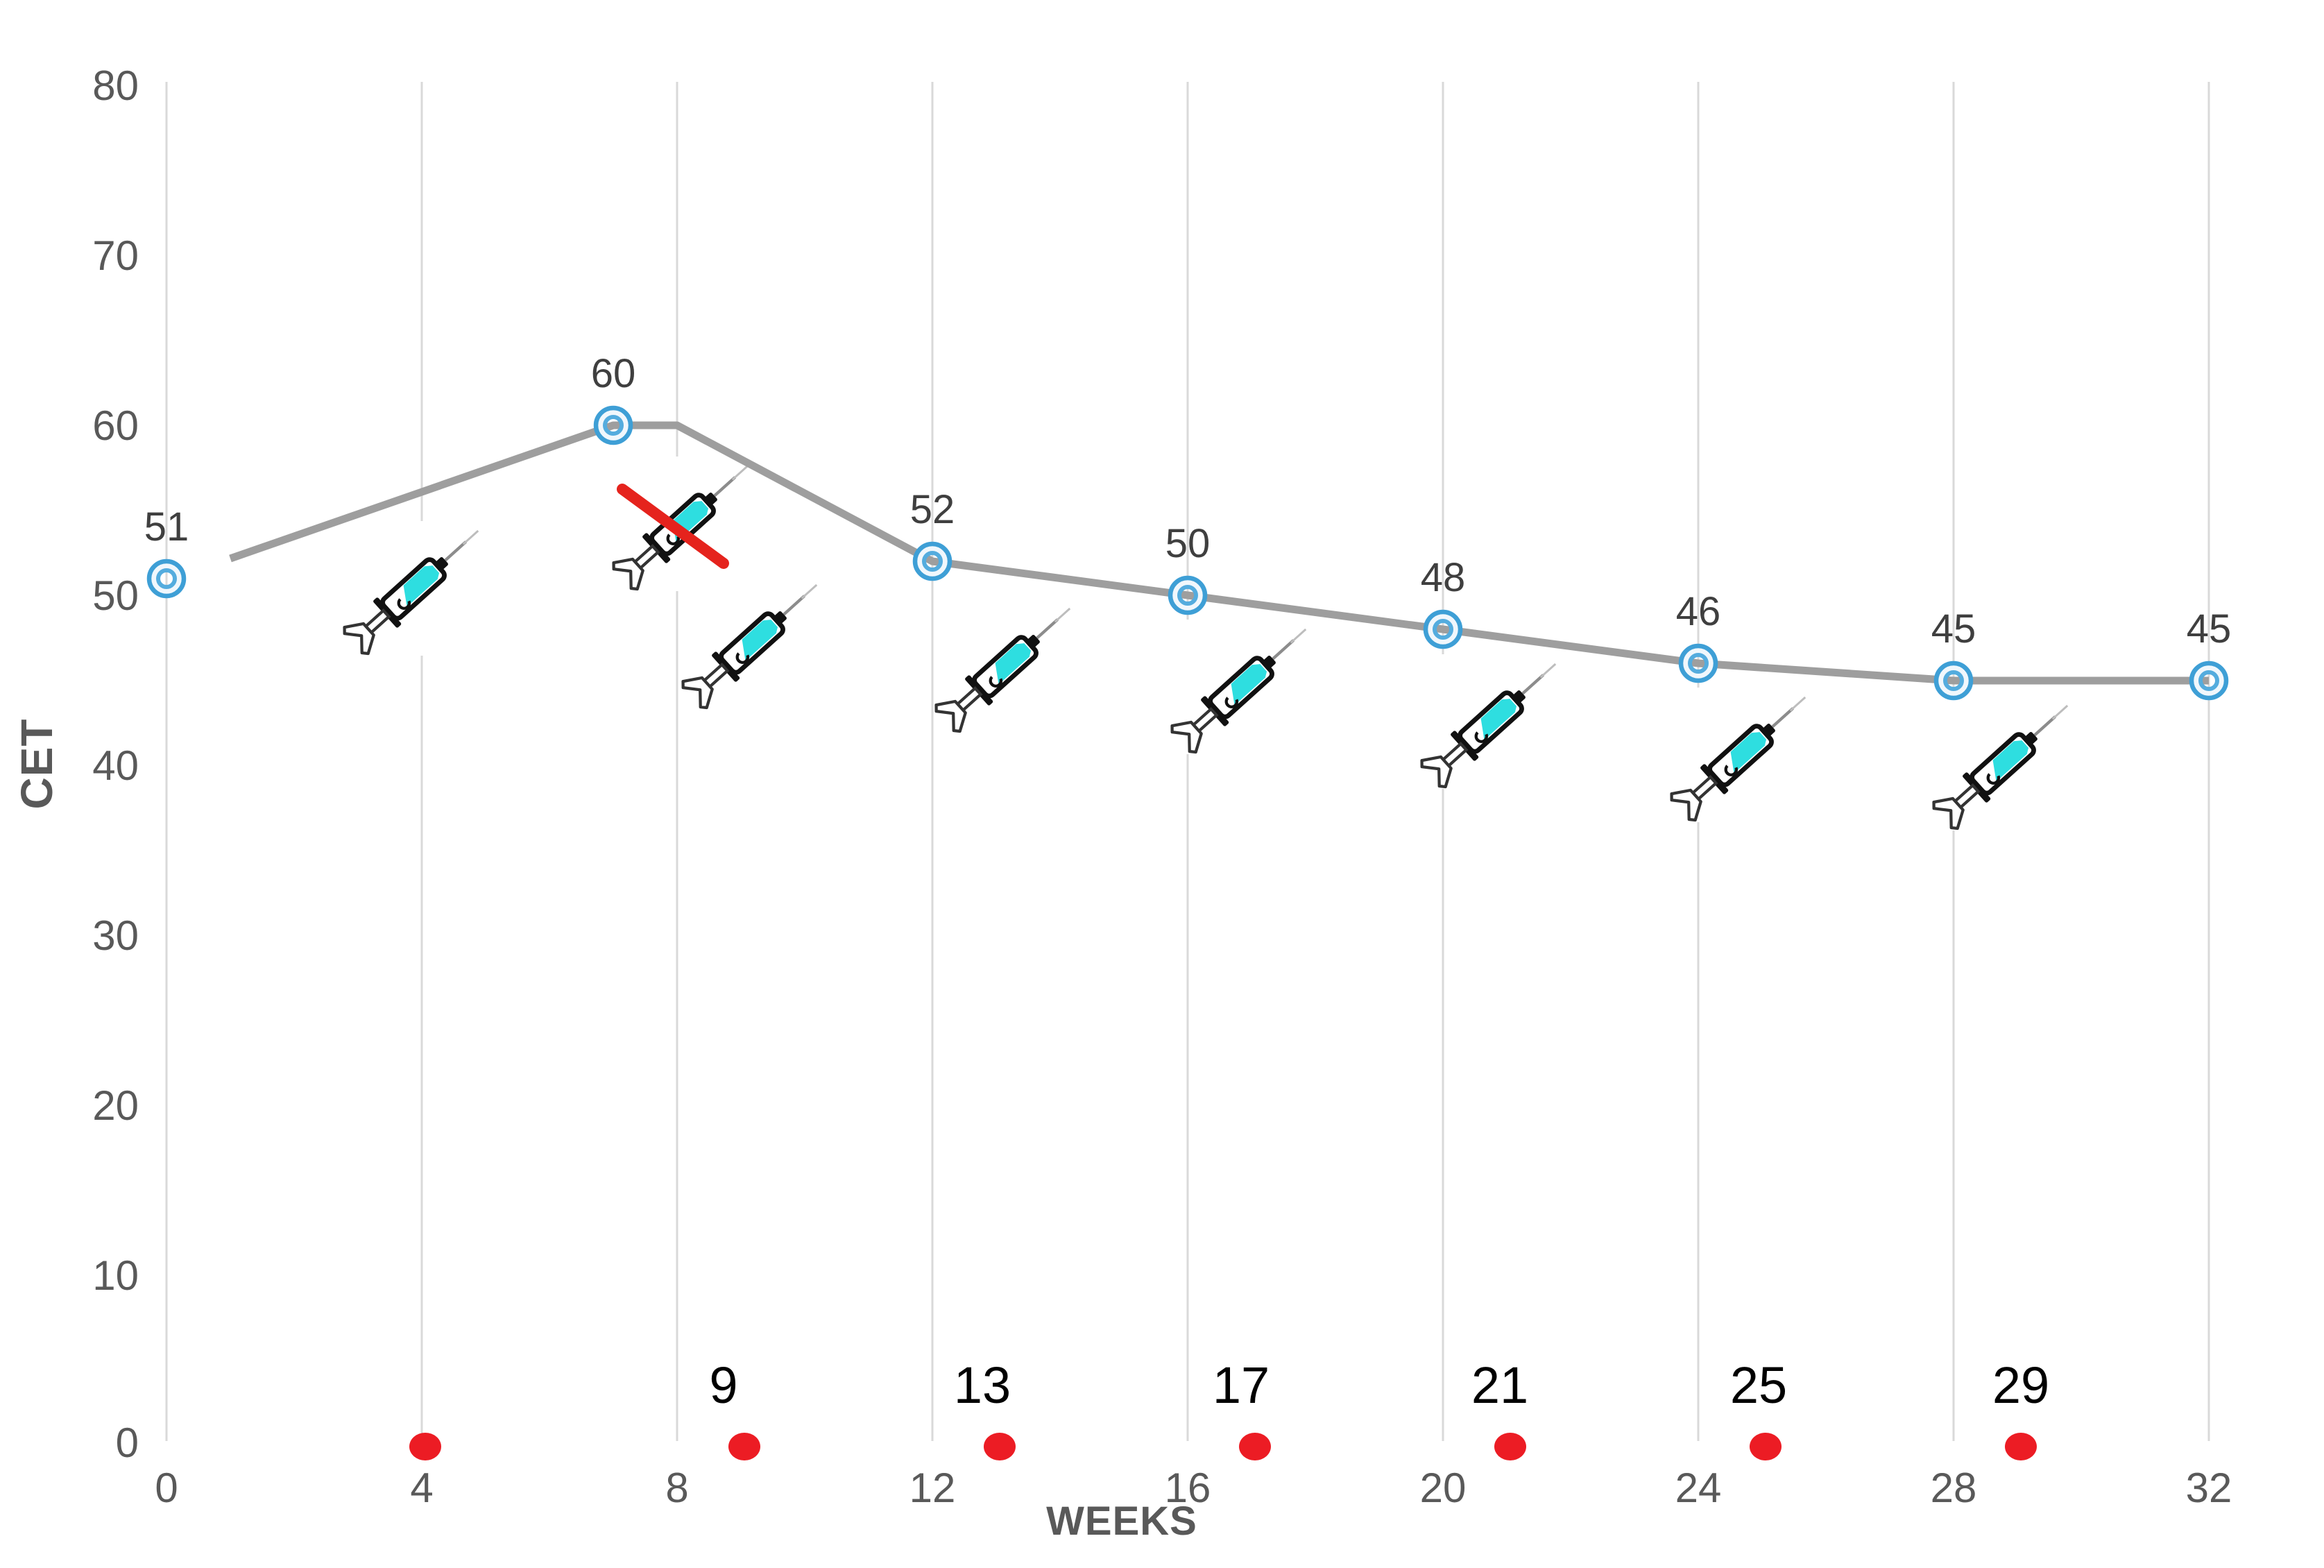 The image size is (2324, 1568). Describe the element at coordinates (613, 373) in the screenshot. I see `data-point-label: 60` at that location.